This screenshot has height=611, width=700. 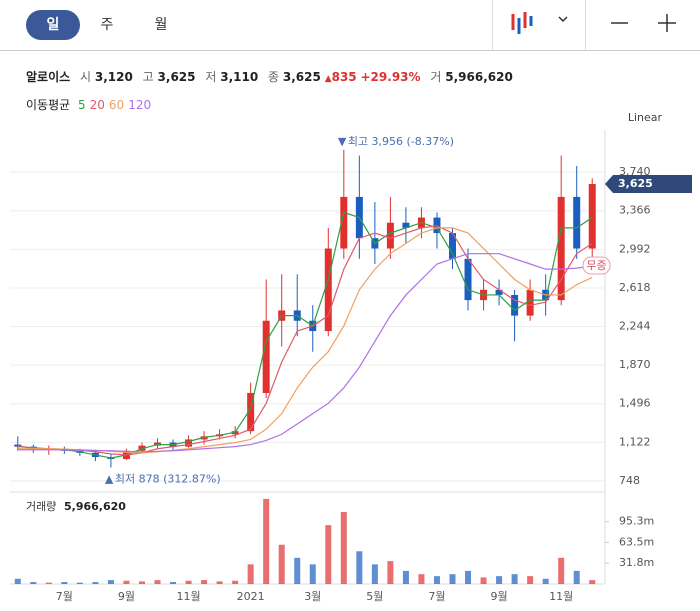 I want to click on label: 거, so click(x=436, y=77).